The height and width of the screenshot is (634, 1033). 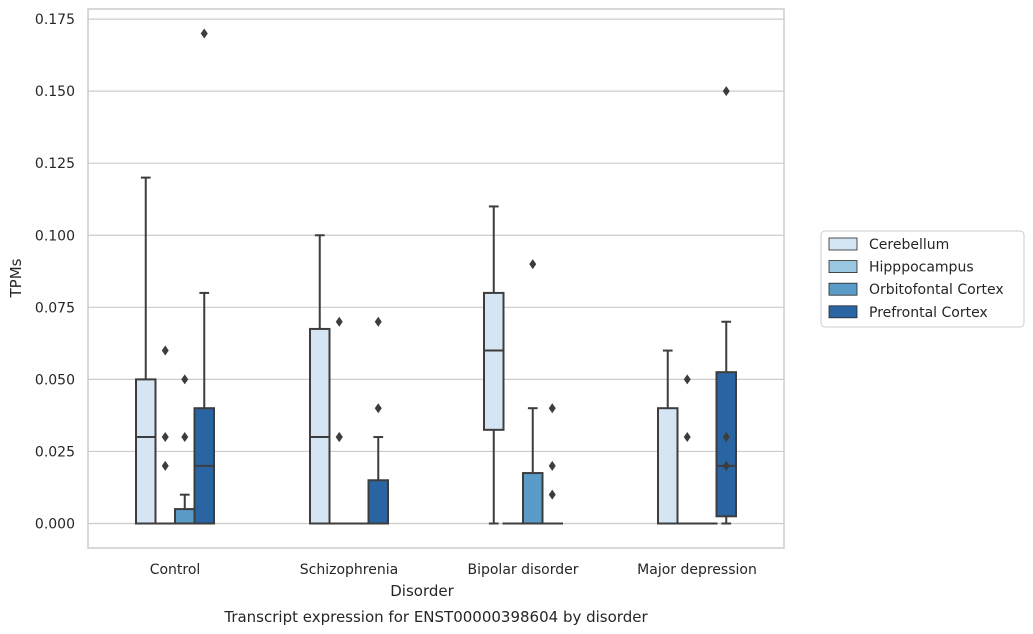 What do you see at coordinates (55, 308) in the screenshot?
I see `y-tick-label: 0.075` at bounding box center [55, 308].